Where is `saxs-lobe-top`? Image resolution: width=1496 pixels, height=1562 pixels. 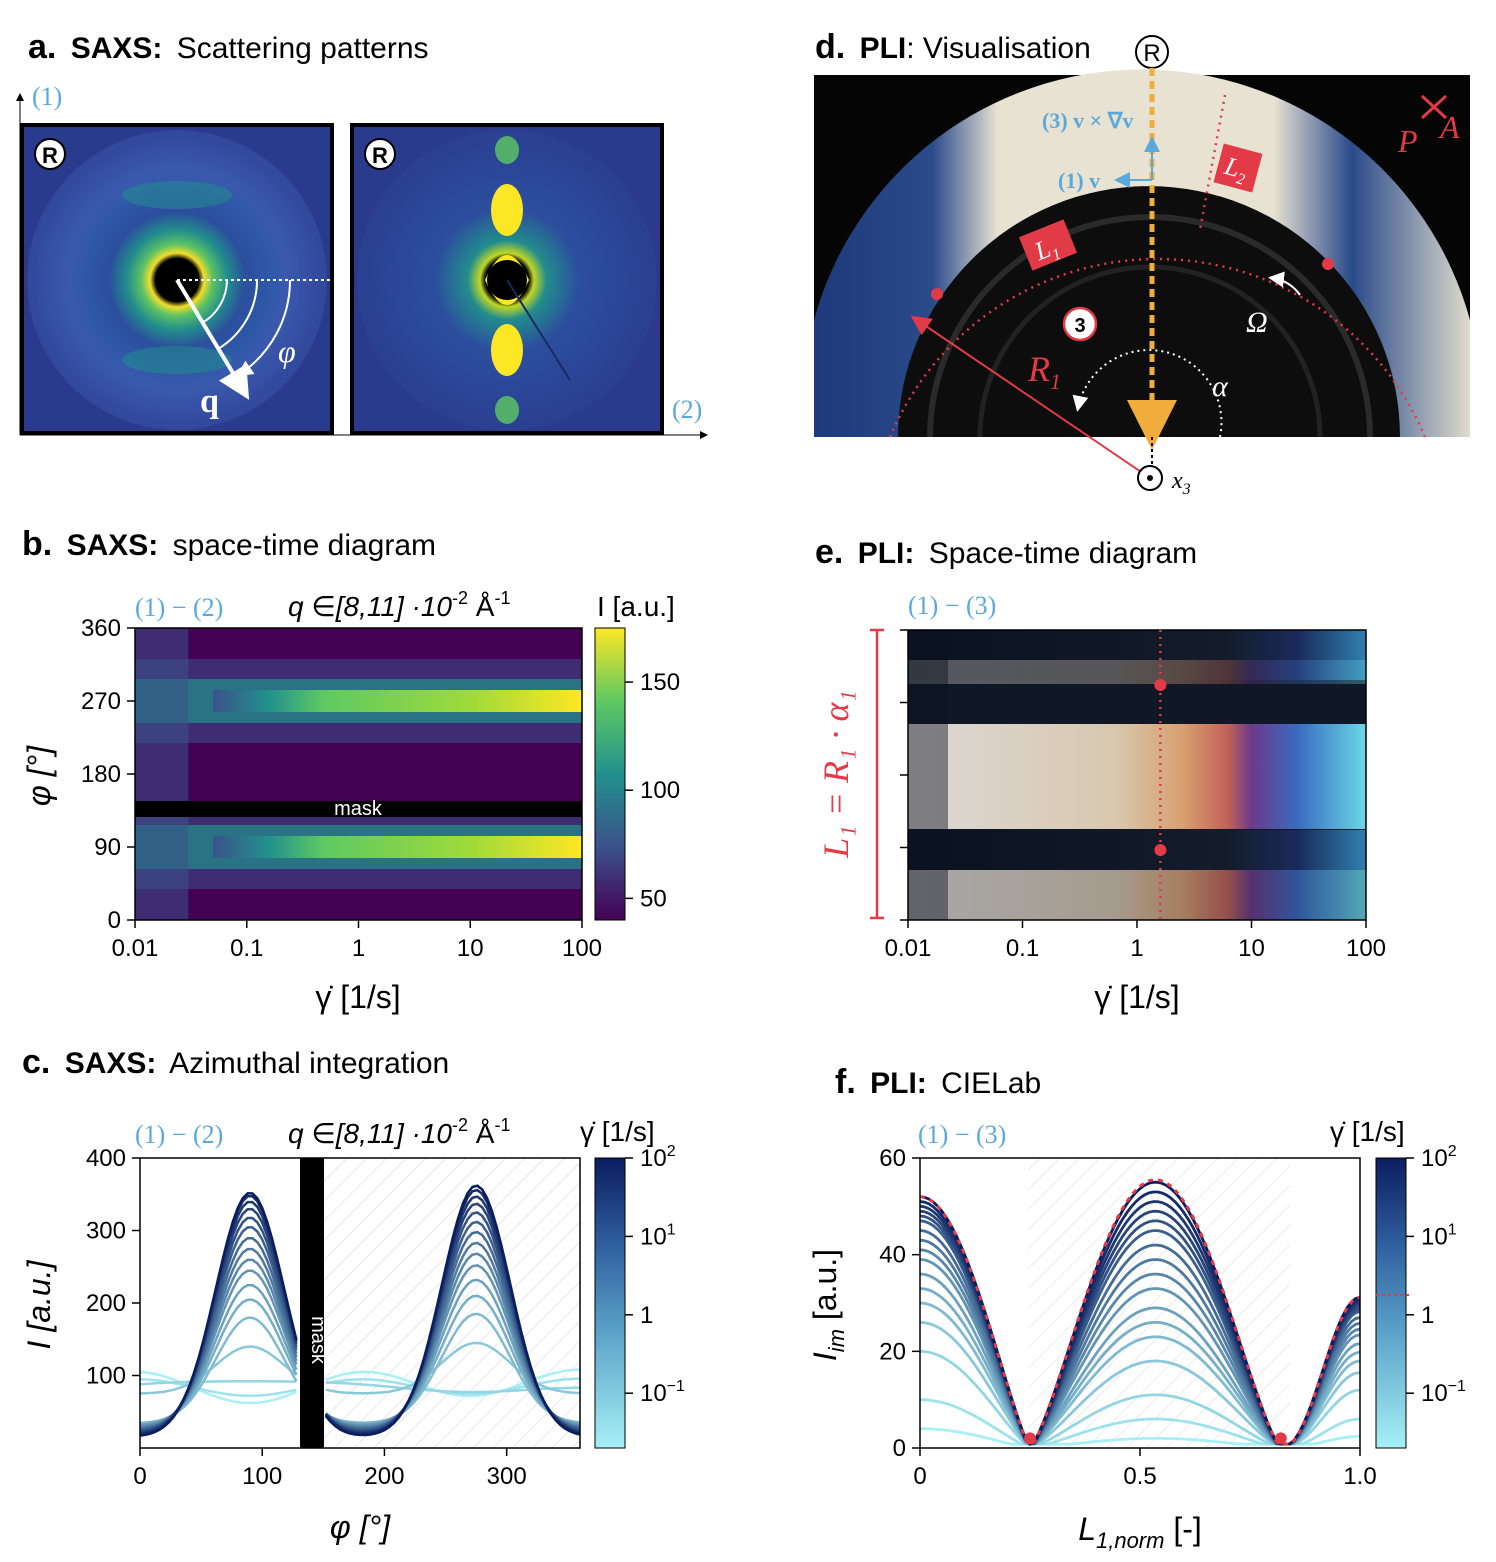
saxs-lobe-top is located at coordinates (177, 195).